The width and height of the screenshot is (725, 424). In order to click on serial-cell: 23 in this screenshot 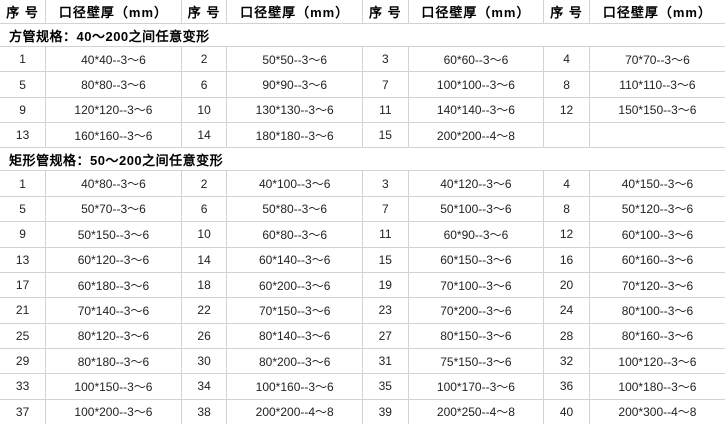, I will do `click(385, 310)`.